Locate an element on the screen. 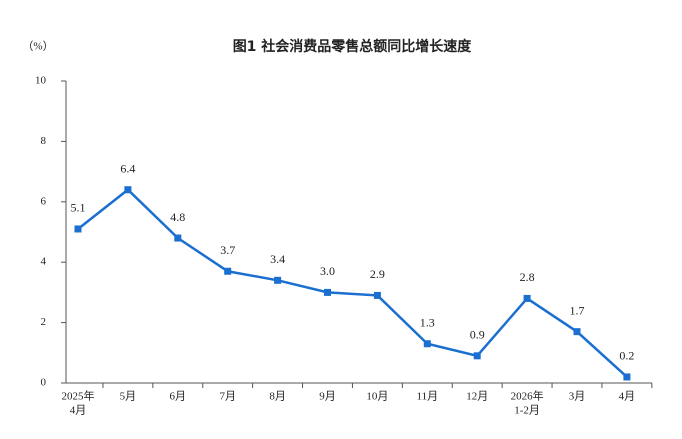  x-tick-label: 10月 is located at coordinates (377, 397).